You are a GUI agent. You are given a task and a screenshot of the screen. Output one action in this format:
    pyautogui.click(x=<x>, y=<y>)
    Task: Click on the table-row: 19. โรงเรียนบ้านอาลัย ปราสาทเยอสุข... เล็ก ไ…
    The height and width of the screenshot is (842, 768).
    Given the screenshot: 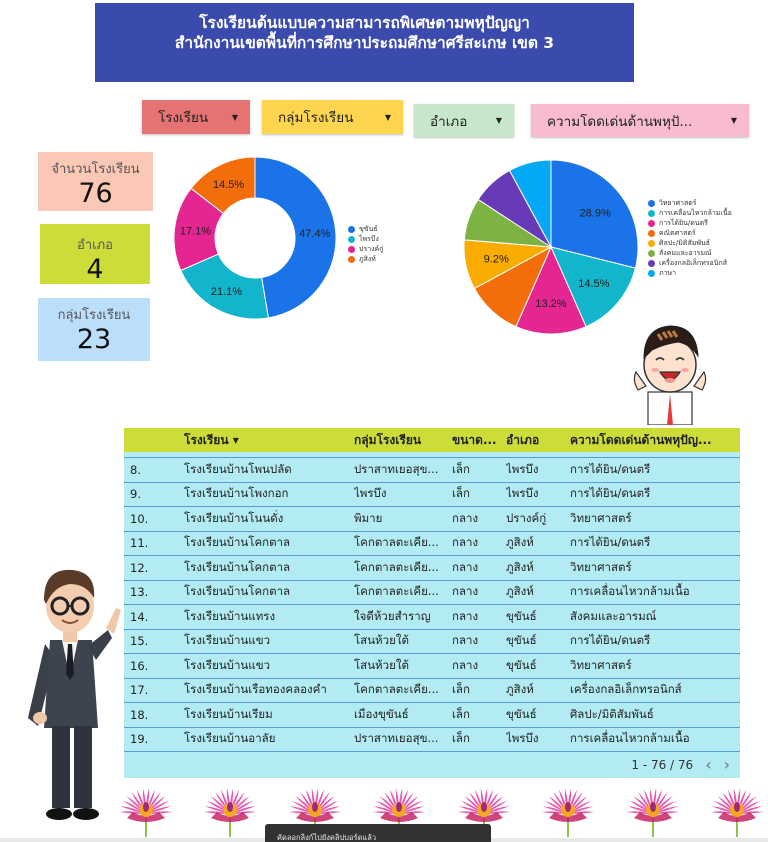 What is the action you would take?
    pyautogui.click(x=432, y=740)
    